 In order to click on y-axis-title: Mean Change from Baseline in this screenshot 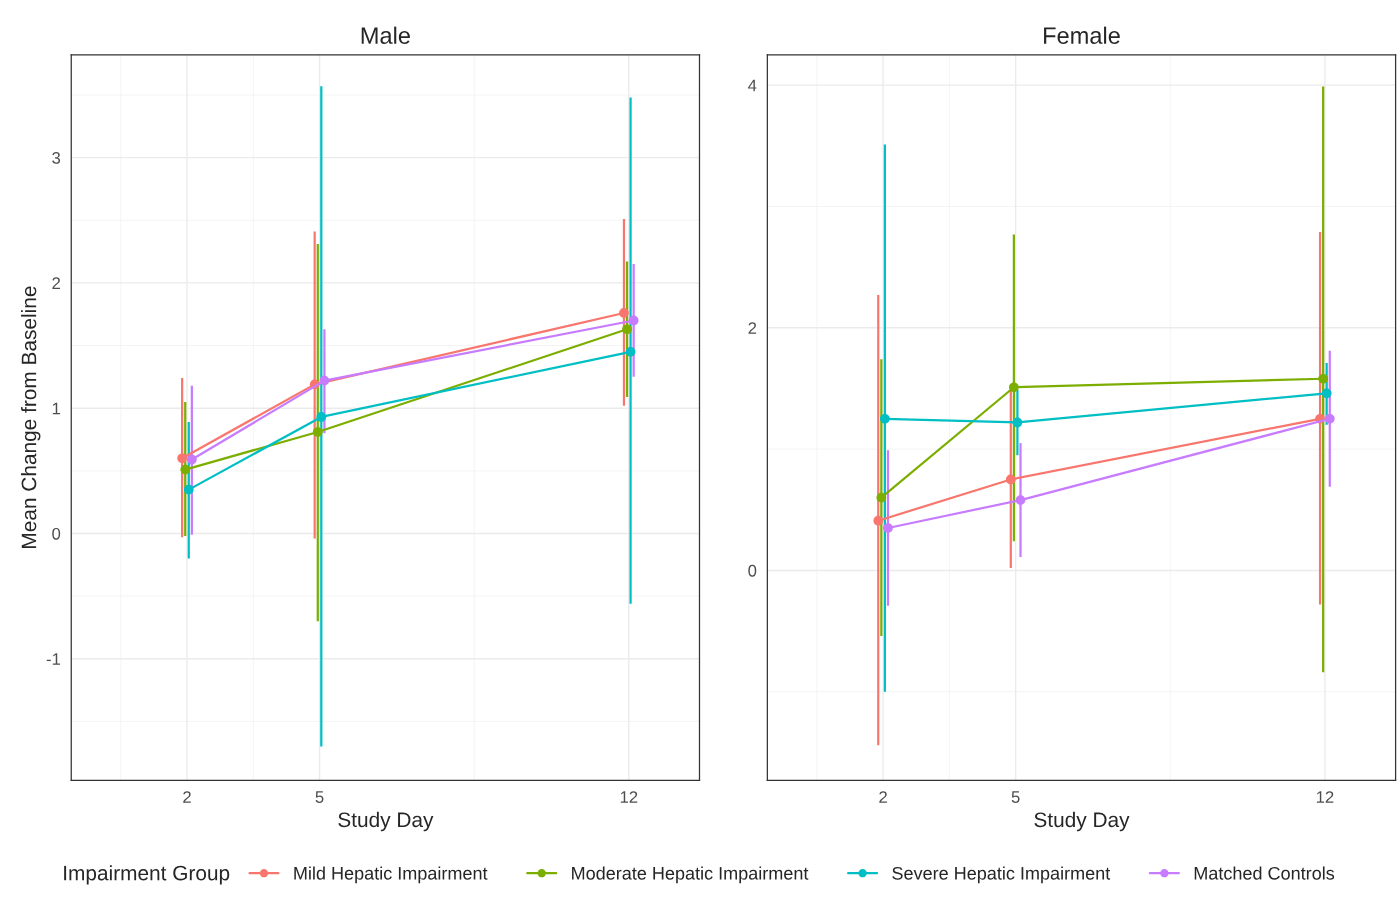, I will do `click(31, 417)`.